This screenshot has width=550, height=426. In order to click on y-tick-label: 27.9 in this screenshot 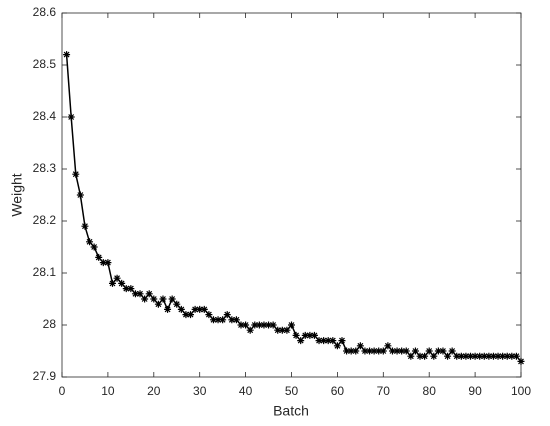, I will do `click(45, 376)`.